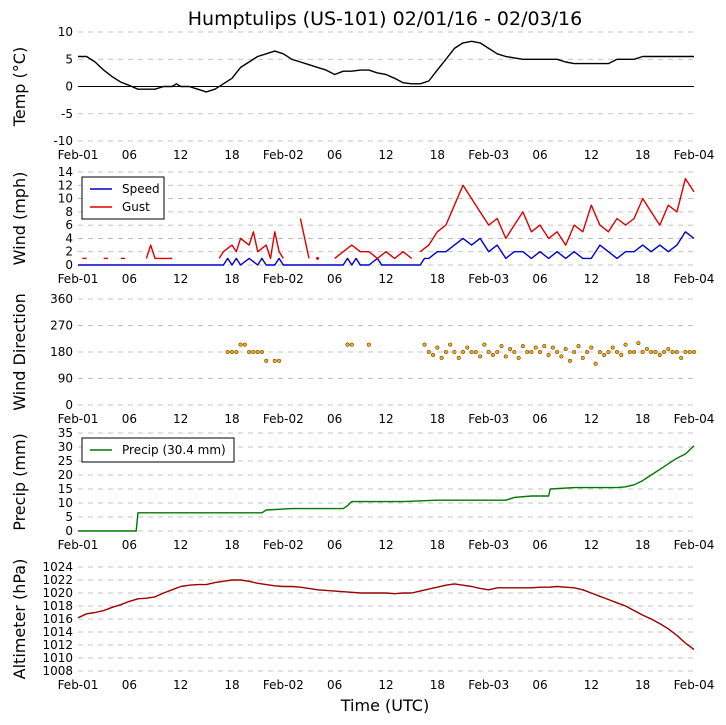  I want to click on precip-y-tick-label: 30, so click(65, 447).